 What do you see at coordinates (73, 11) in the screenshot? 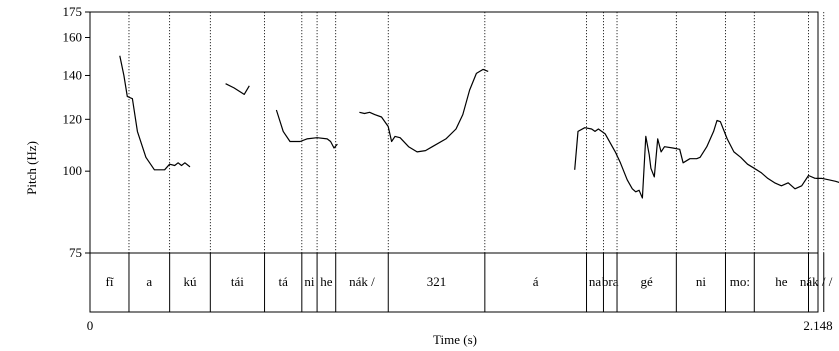
I see `y-tick-label: 175` at bounding box center [73, 11].